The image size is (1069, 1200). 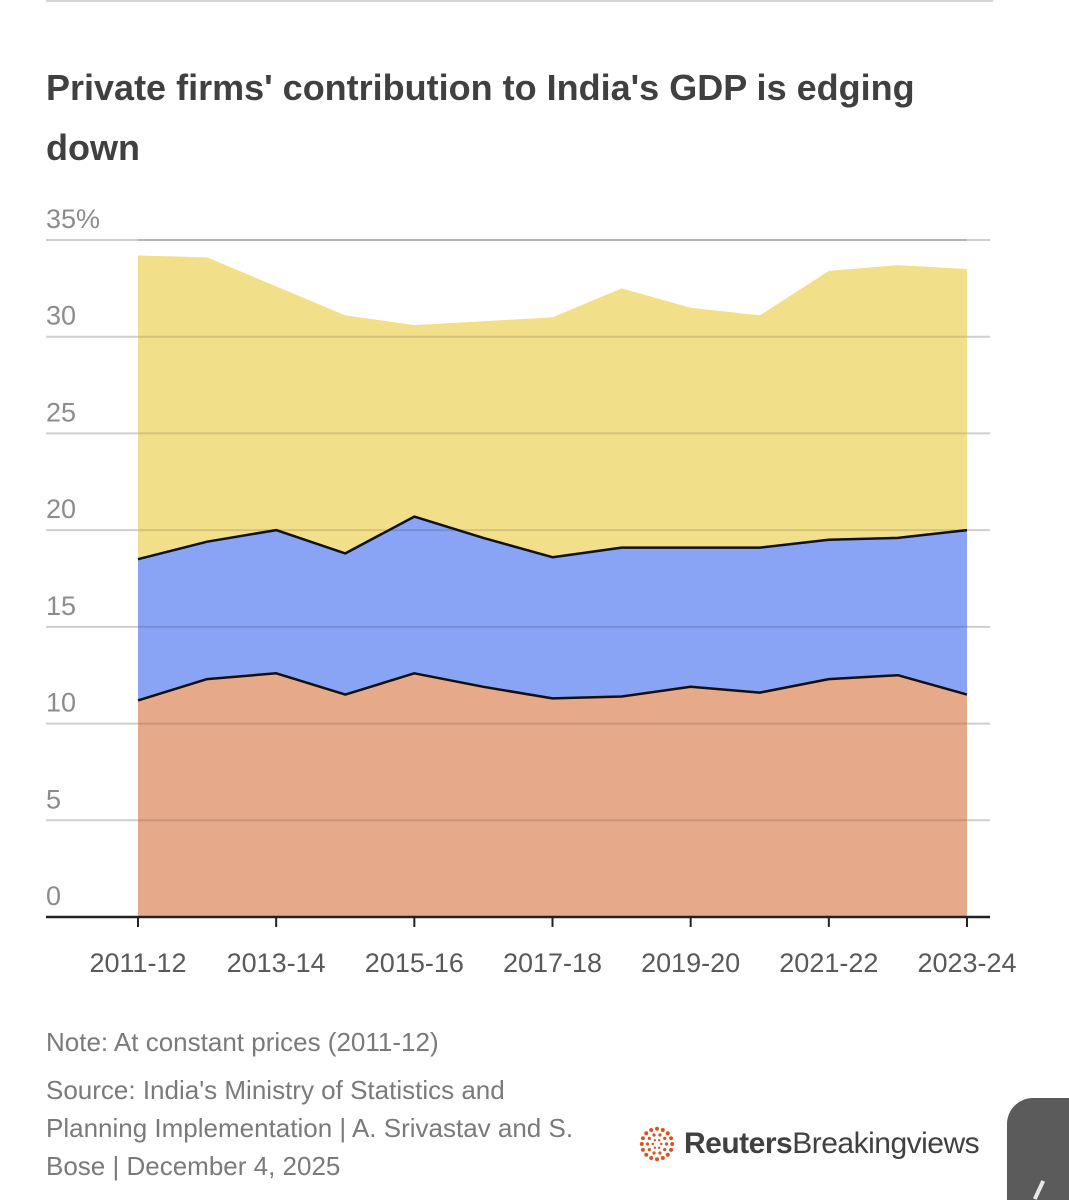 What do you see at coordinates (552, 963) in the screenshot?
I see `x-tick-label: 2017-18` at bounding box center [552, 963].